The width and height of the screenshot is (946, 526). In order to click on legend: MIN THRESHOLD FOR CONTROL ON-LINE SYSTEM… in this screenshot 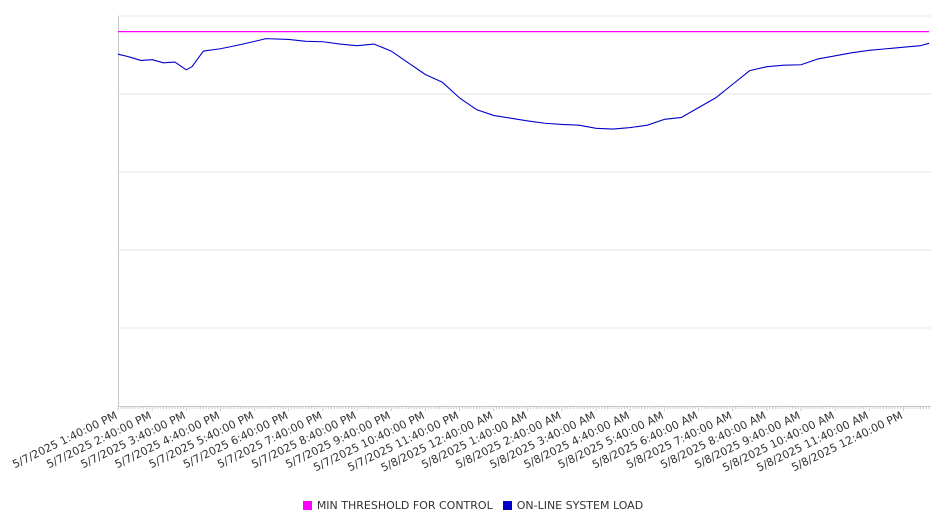, I will do `click(473, 505)`.